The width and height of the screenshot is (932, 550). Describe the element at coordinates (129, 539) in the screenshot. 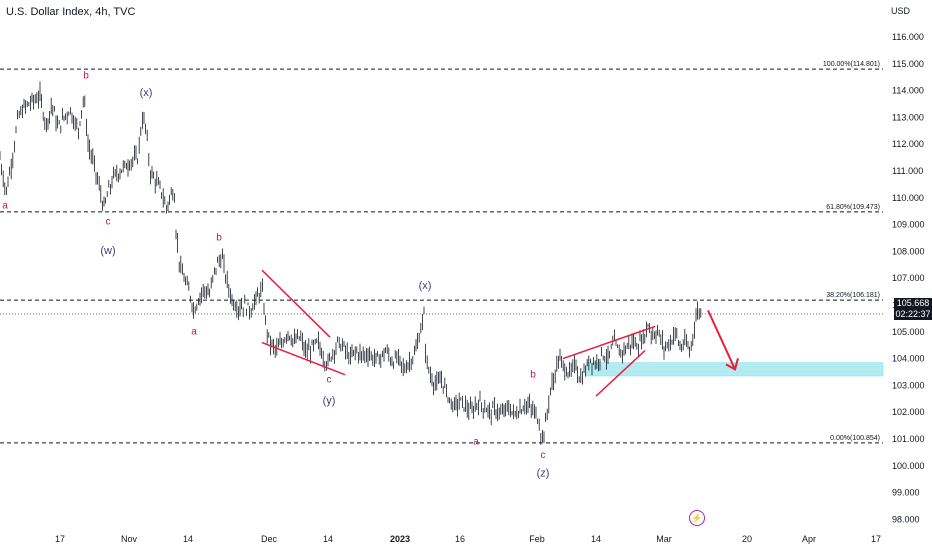

I see `x-tick-label: Nov` at that location.